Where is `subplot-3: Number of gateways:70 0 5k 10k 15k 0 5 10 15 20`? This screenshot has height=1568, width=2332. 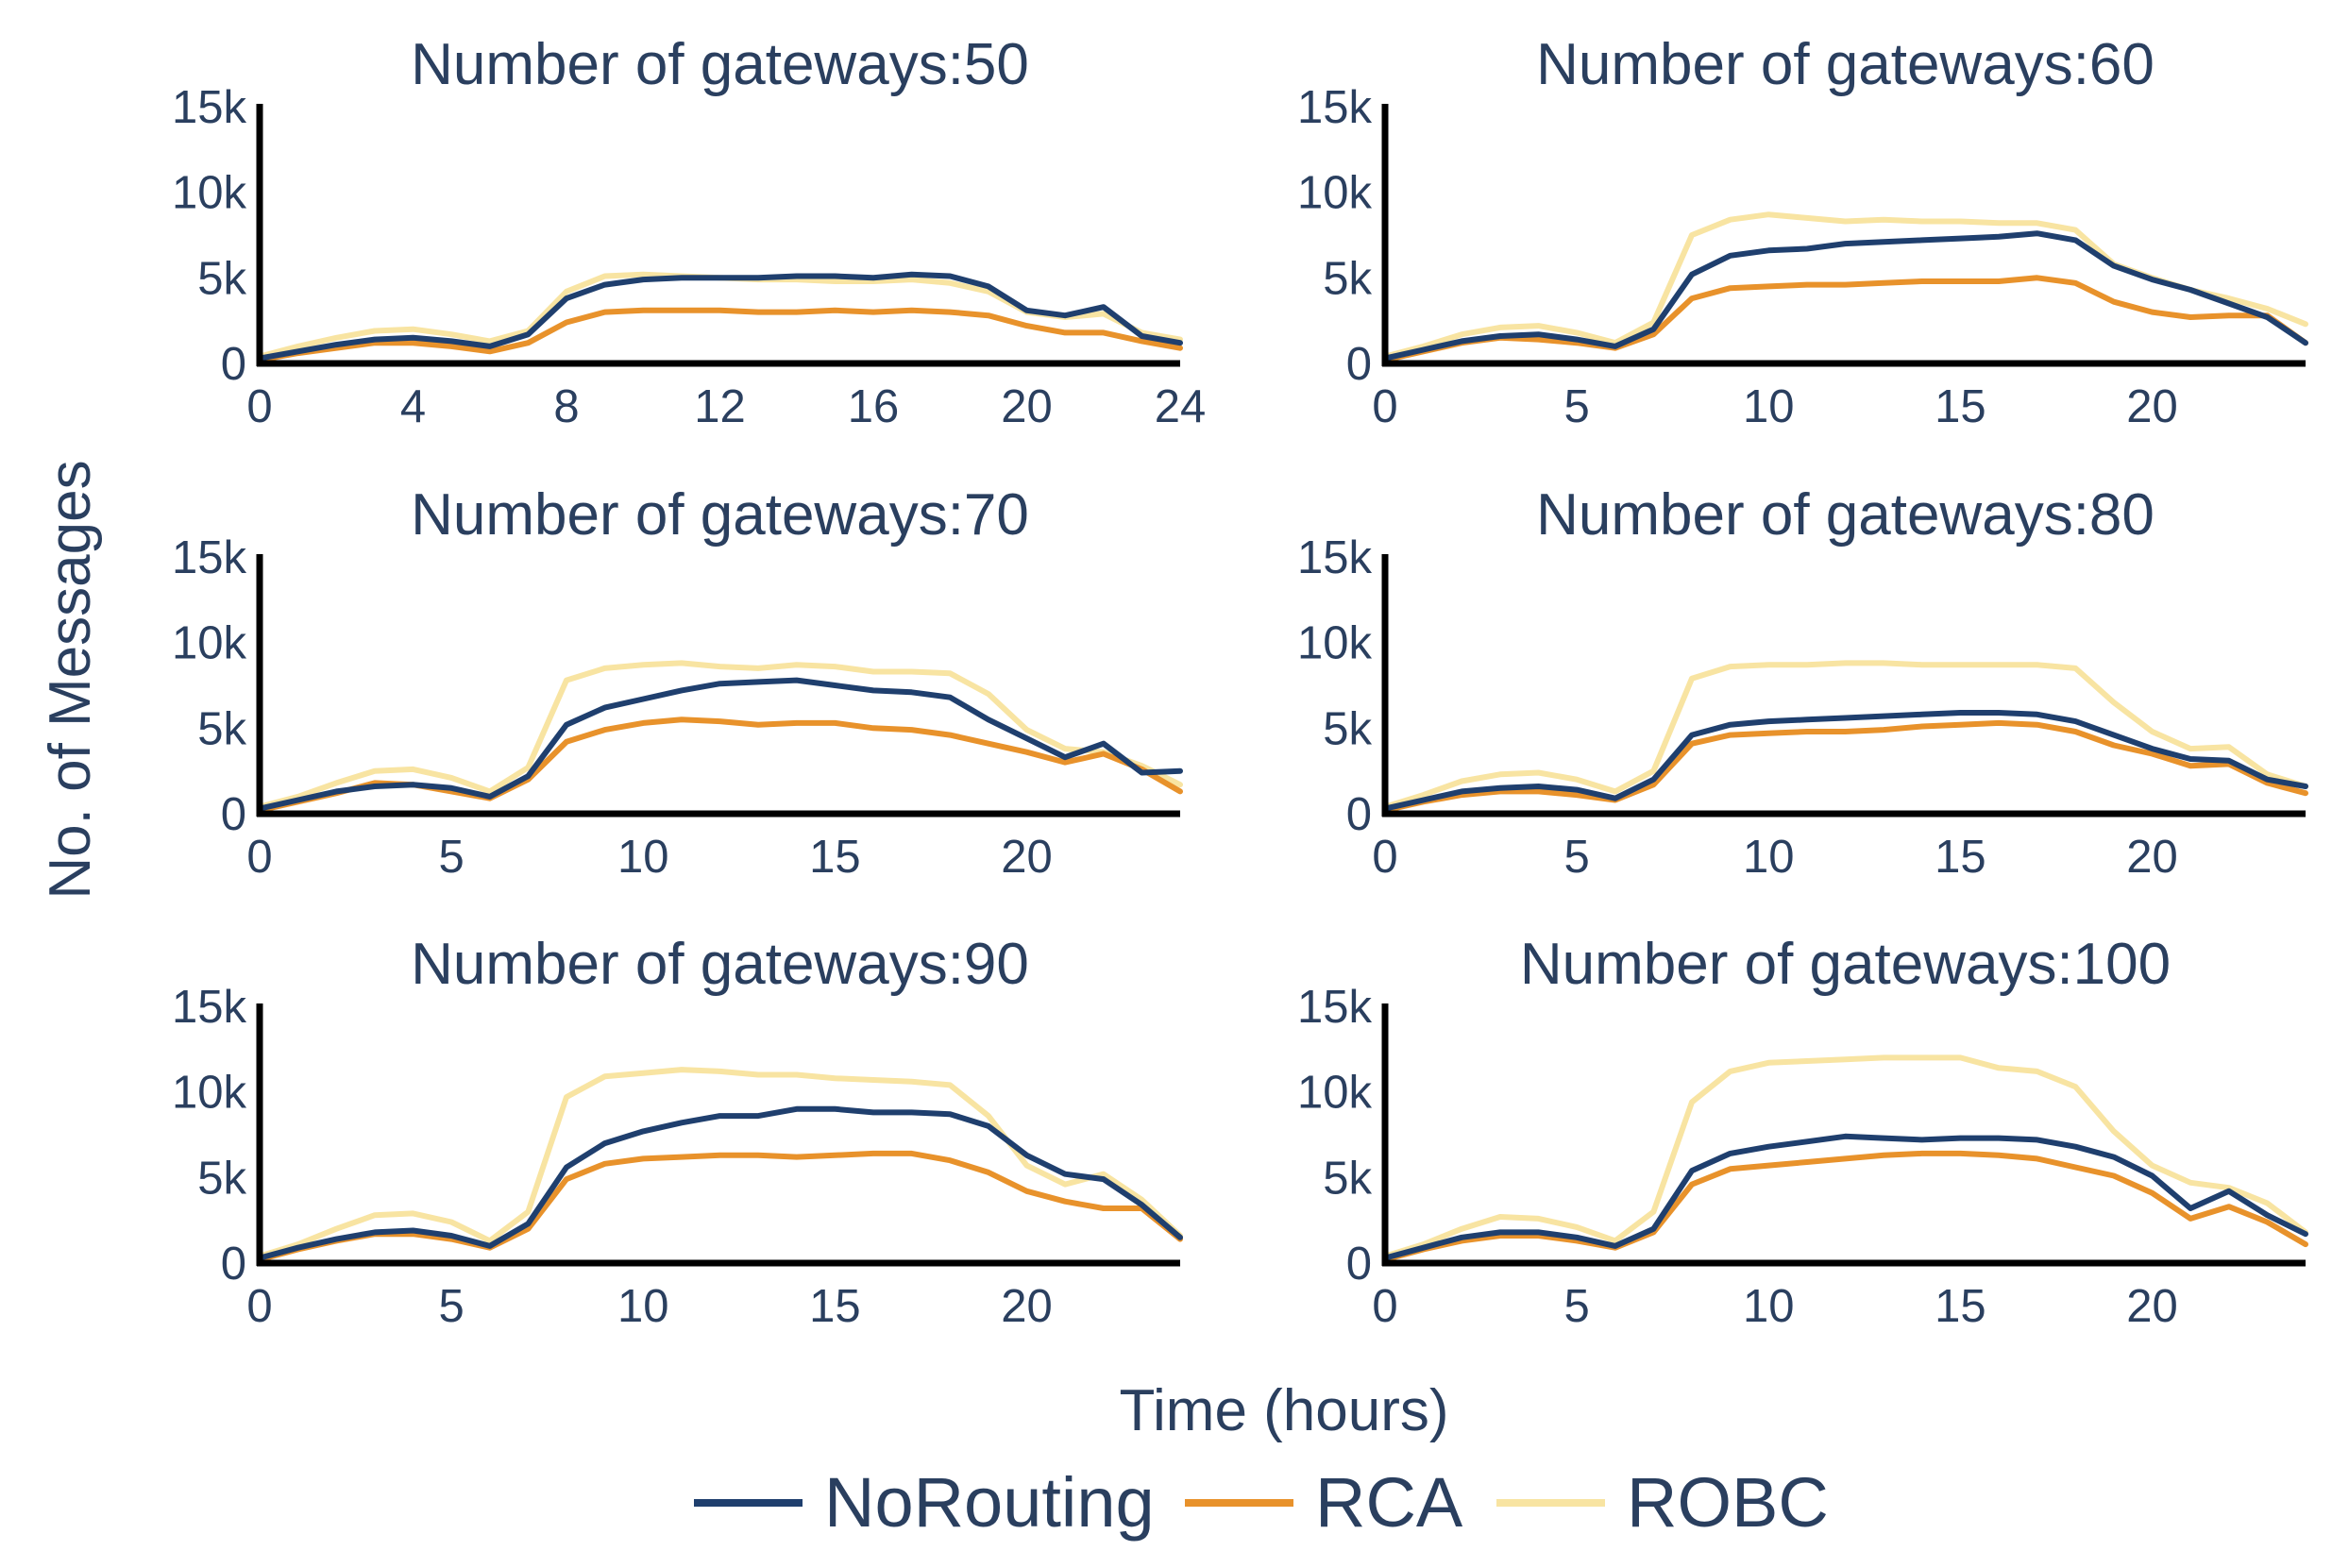 subplot-3: Number of gateways:70 0 5k 10k 15k 0 5 10 15 20 is located at coordinates (677, 683).